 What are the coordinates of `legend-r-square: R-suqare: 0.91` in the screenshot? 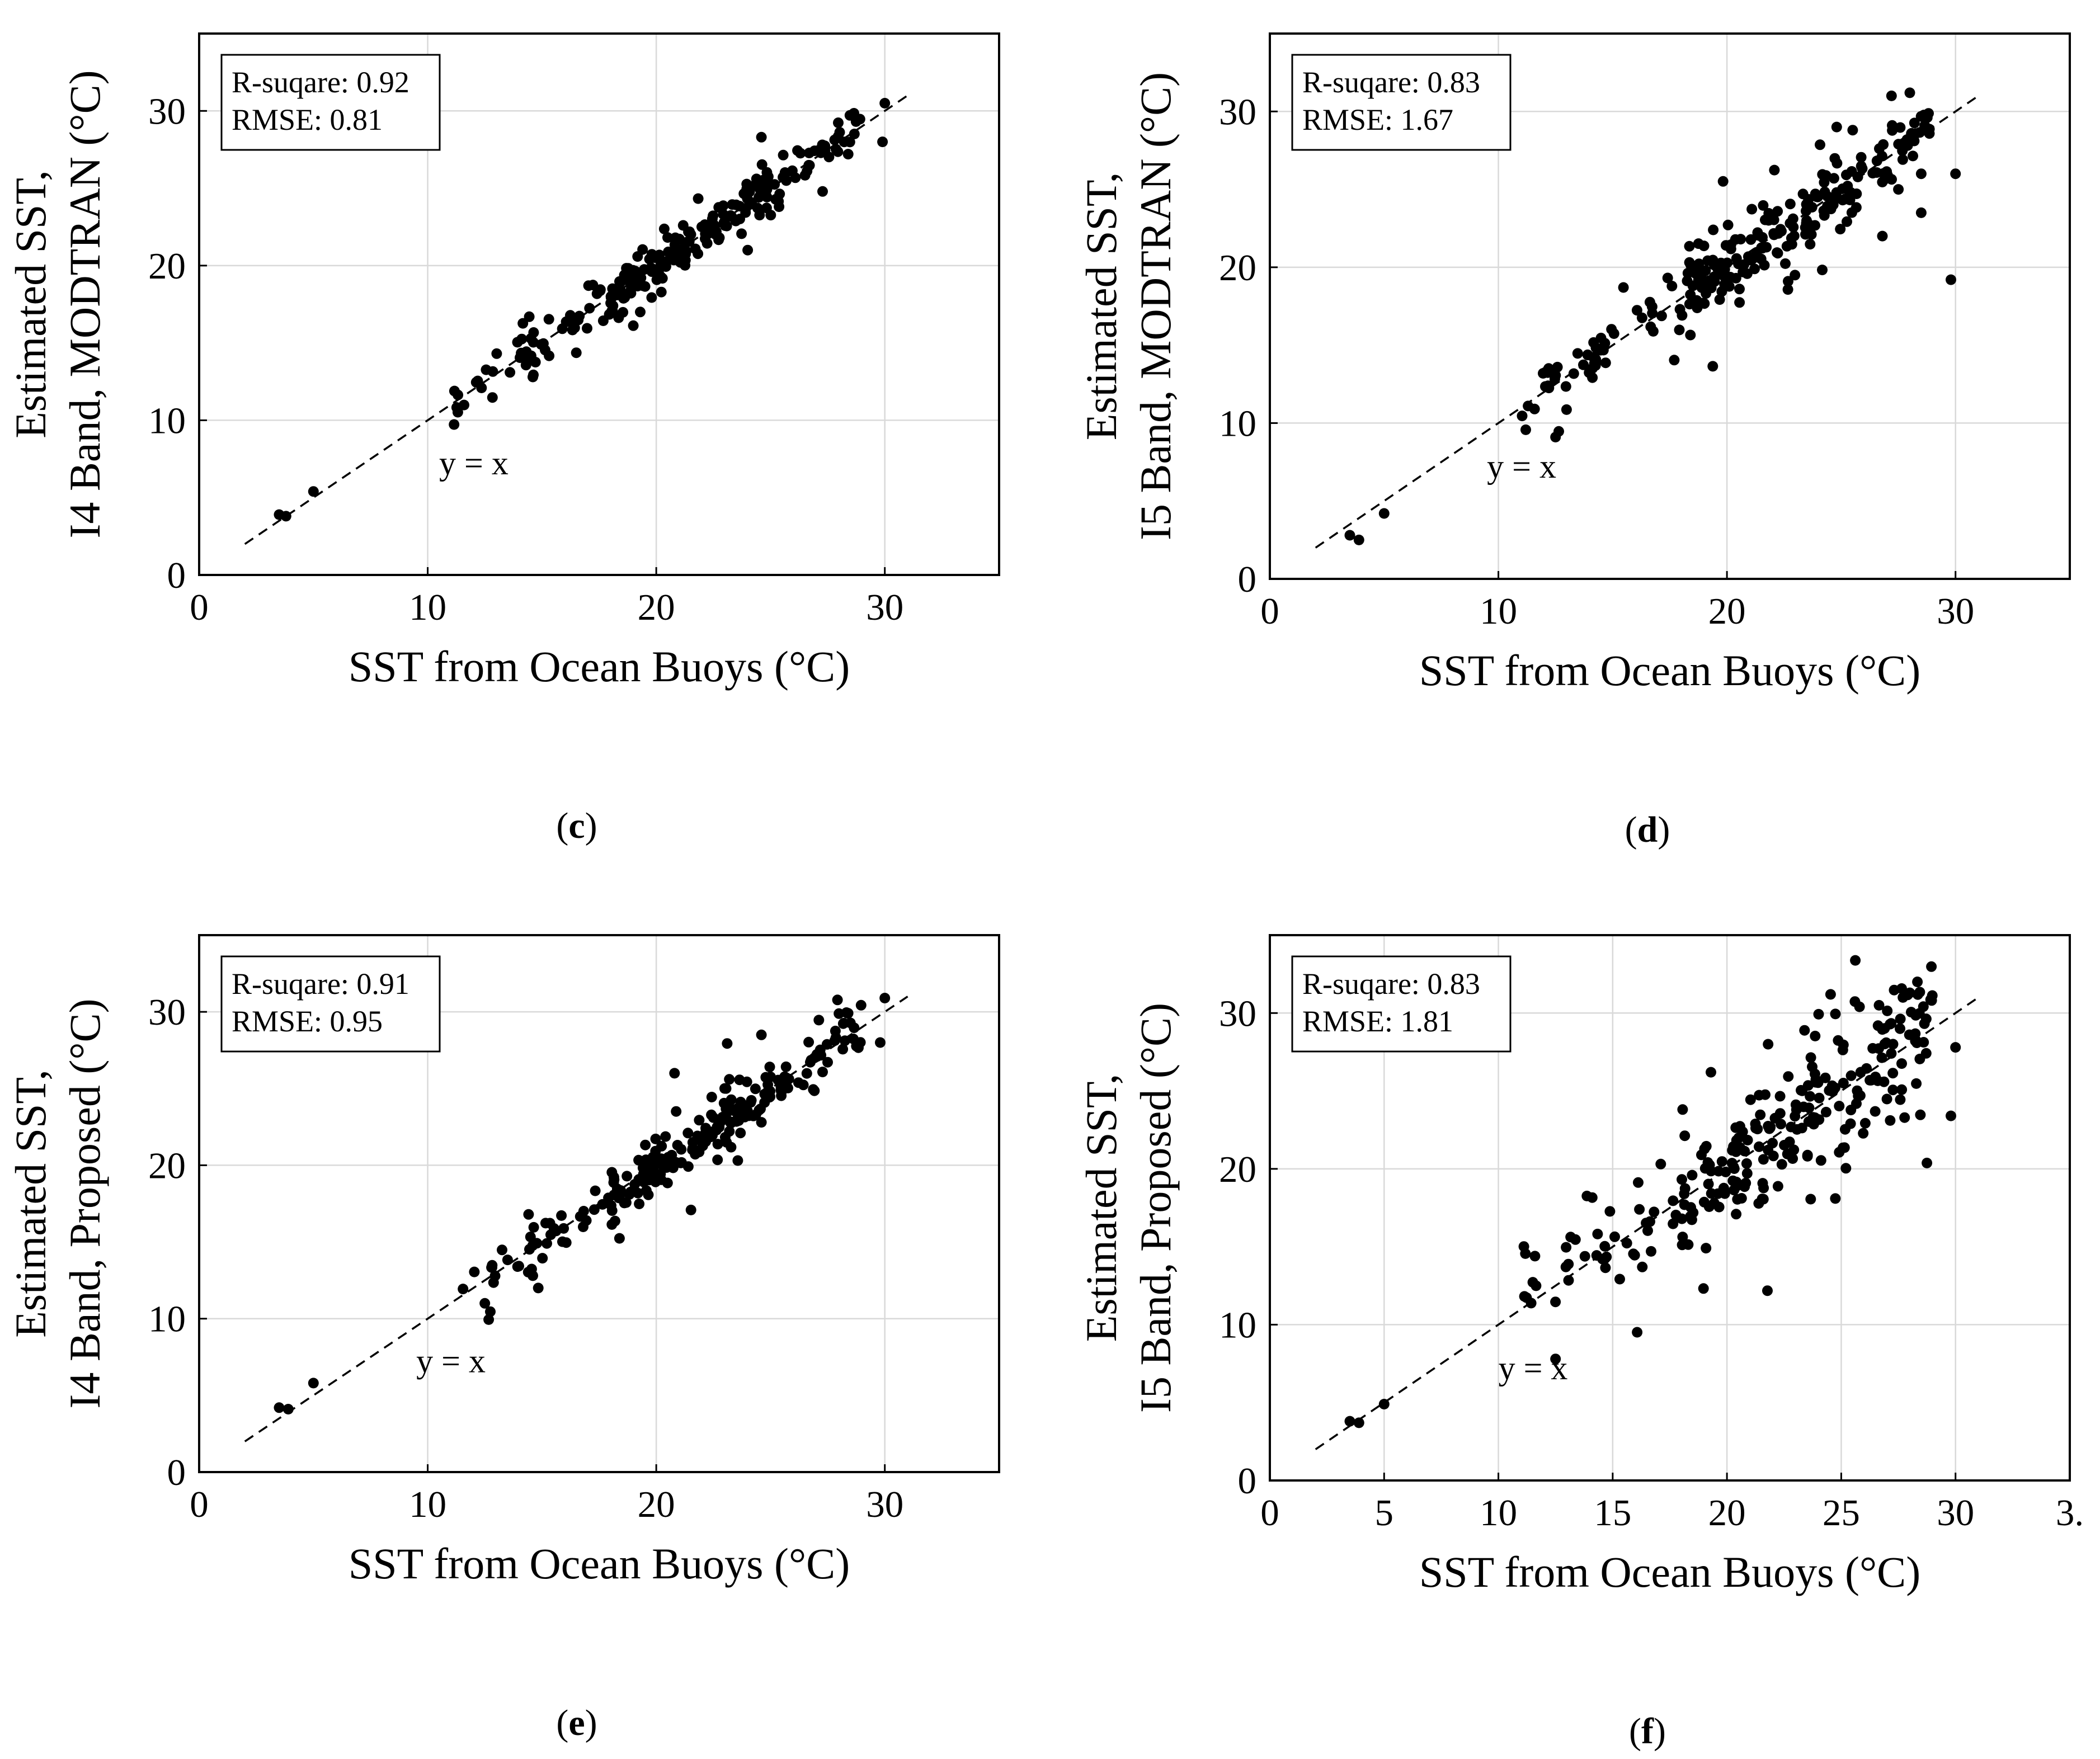 It's located at (320, 984).